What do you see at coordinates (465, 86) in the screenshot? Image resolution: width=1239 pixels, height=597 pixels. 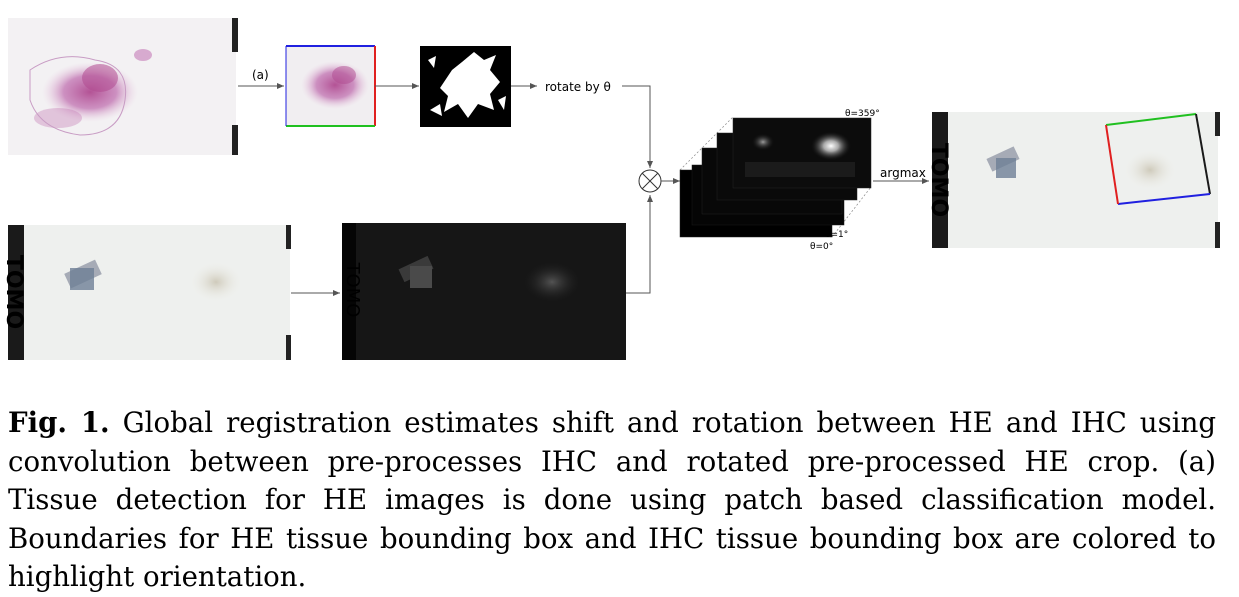 I see `tissue-mask-image` at bounding box center [465, 86].